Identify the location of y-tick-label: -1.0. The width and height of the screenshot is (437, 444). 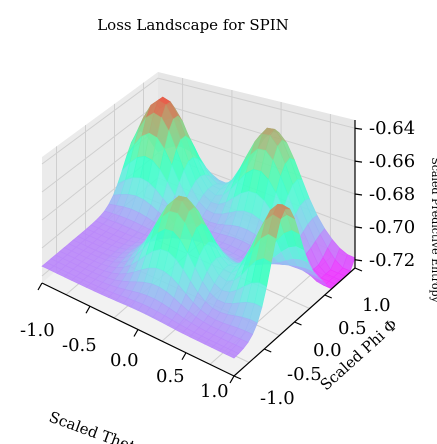
(277, 398).